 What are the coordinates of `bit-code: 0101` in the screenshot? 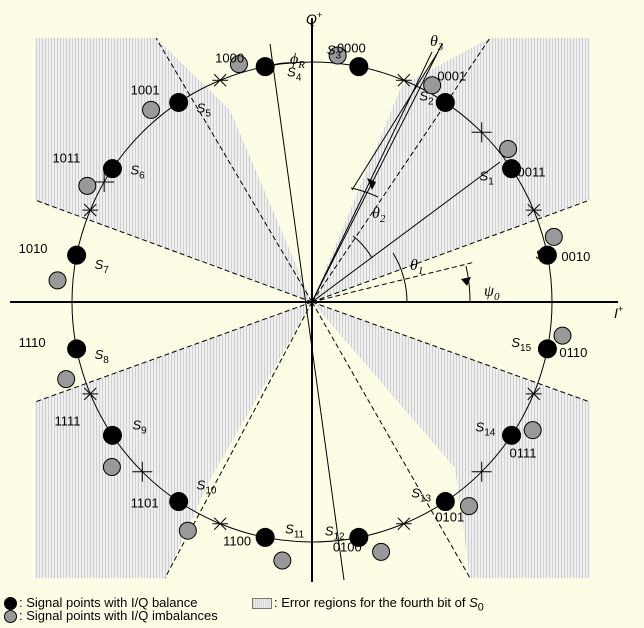 It's located at (449, 517).